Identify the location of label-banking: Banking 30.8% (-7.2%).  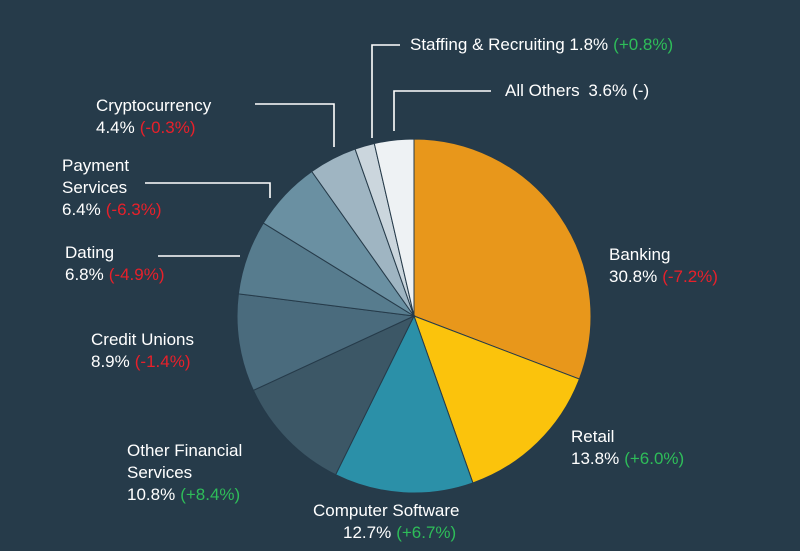
(663, 266).